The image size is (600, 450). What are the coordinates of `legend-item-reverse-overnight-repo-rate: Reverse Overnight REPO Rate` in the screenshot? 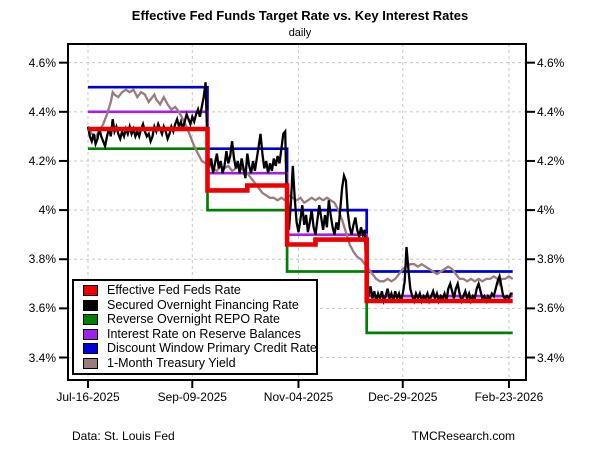 It's located at (195, 320).